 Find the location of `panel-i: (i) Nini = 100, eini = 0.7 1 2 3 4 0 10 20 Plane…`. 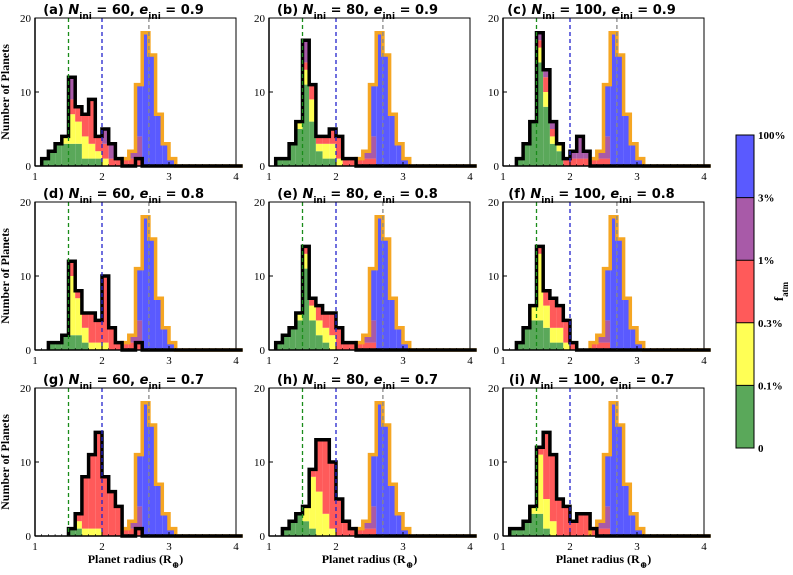

panel-i: (i) Nini = 100, eini = 0.7 1 2 3 4 0 10 20 Plane… is located at coordinates (599, 471).